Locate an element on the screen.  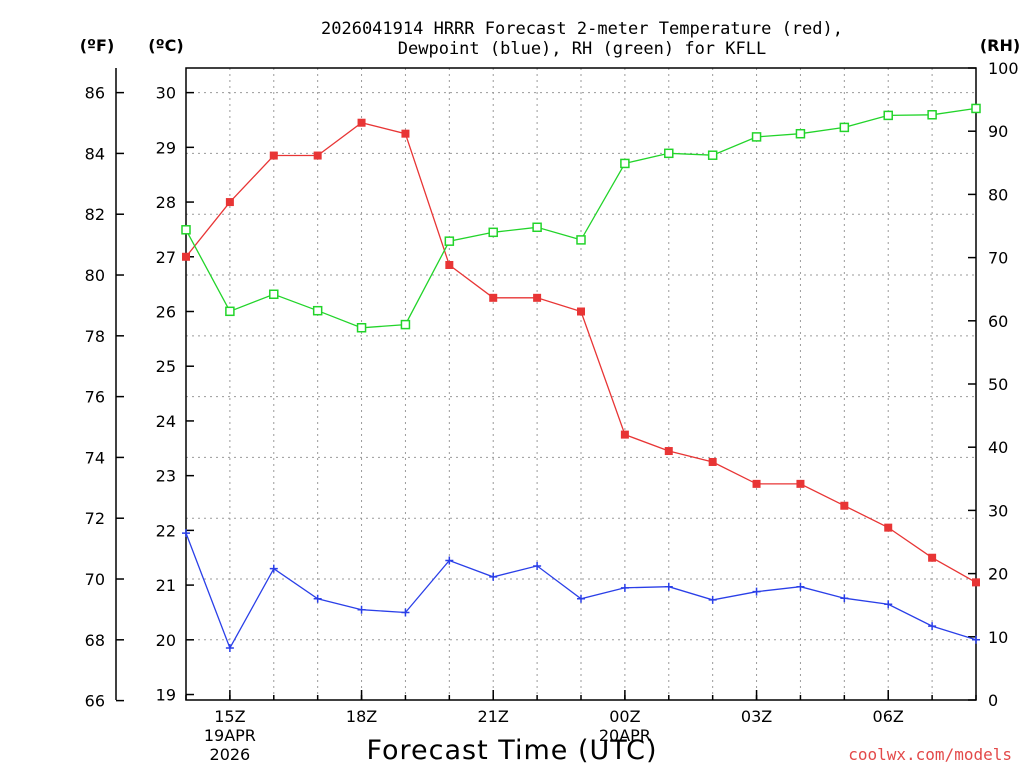
rh-tick-label: 40 is located at coordinates (998, 447).